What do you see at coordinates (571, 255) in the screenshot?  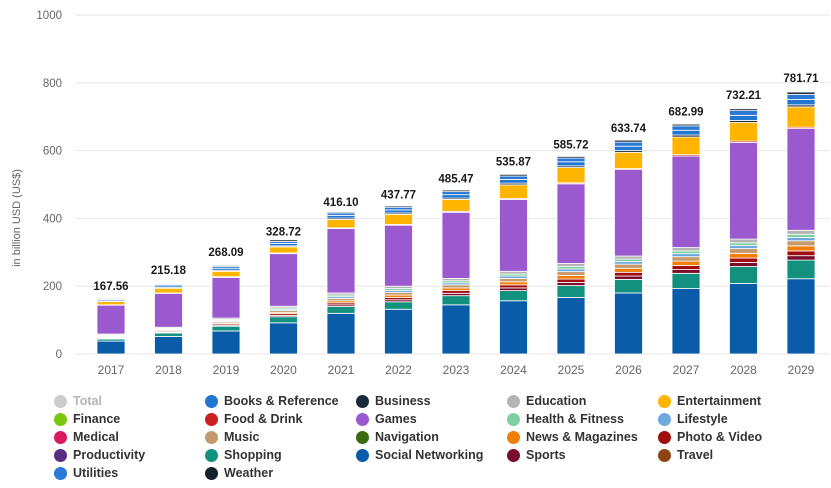 I see `bar-stack-2025` at bounding box center [571, 255].